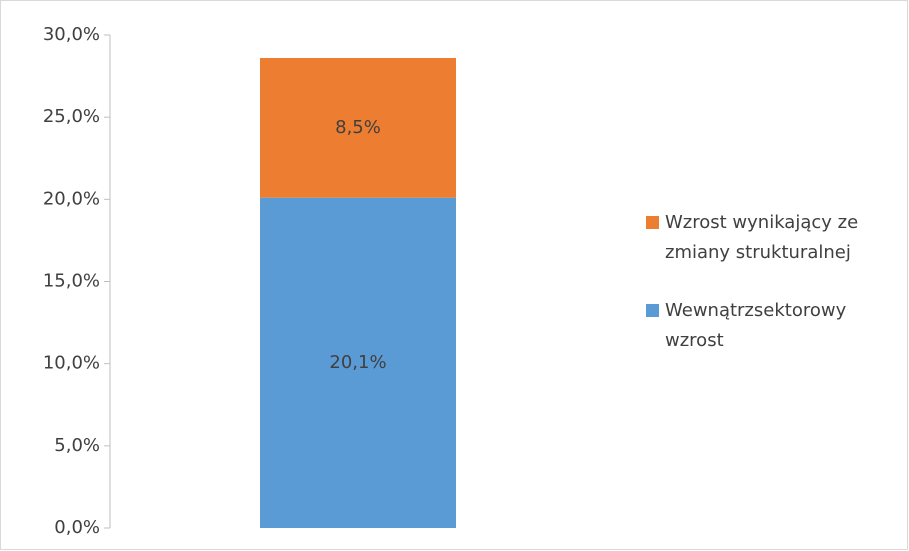 The height and width of the screenshot is (551, 909). I want to click on y-tick-label: 15,0%, so click(71, 281).